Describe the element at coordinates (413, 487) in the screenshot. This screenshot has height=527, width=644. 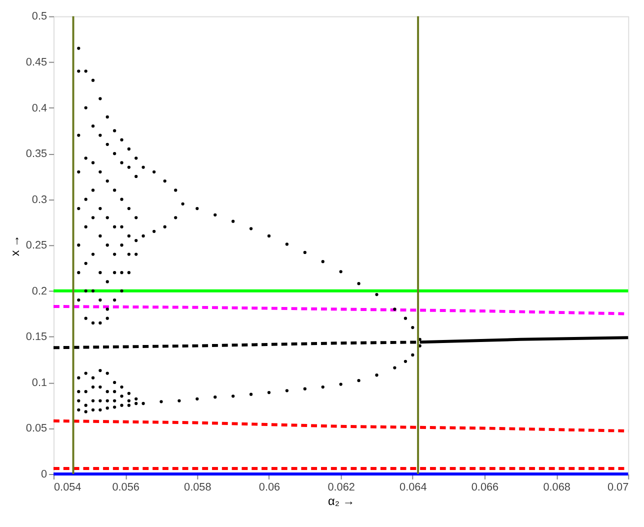
I see `x-tick-label: 0.064` at that location.